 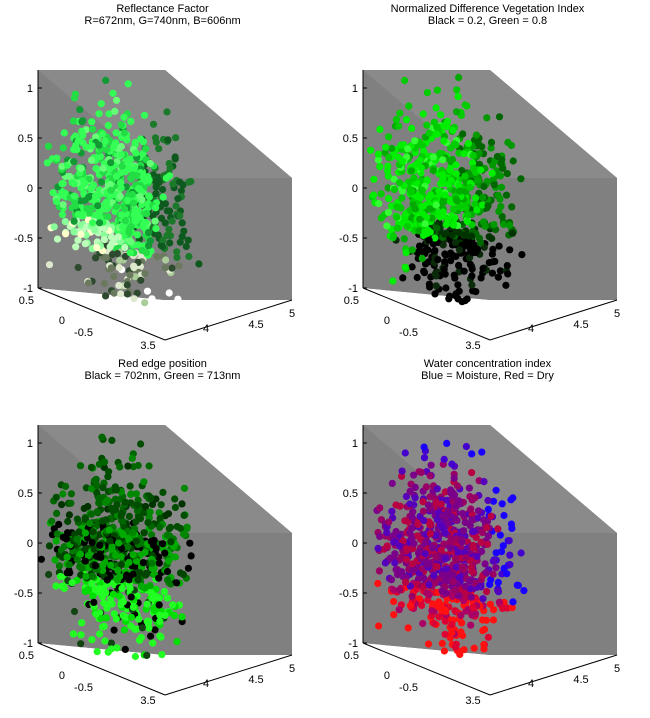 I want to click on y-tick-label: -0.5, so click(x=83, y=688).